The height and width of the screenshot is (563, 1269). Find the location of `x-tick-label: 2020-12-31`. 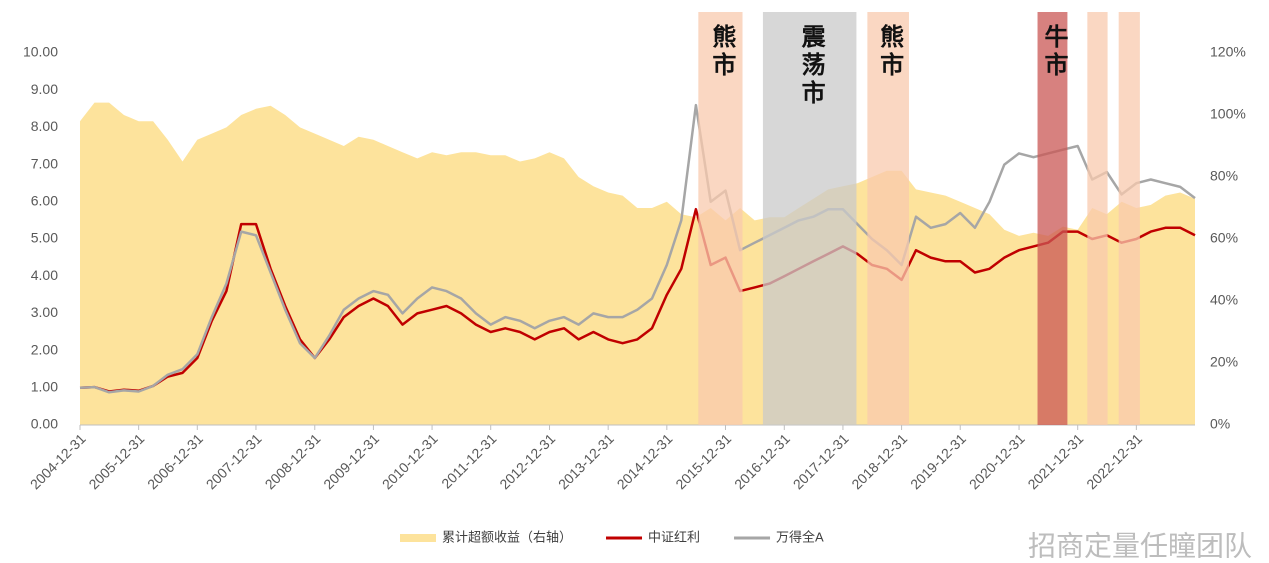

x-tick-label: 2020-12-31 is located at coordinates (997, 461).